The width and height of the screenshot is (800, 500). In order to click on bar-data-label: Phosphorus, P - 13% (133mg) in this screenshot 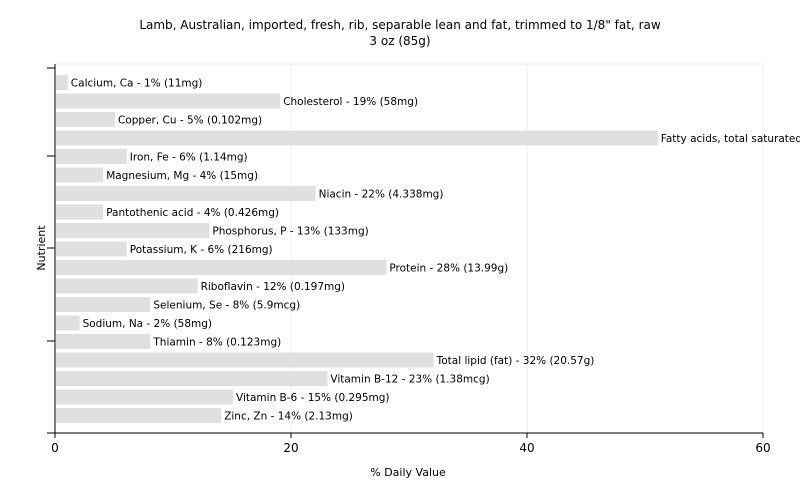, I will do `click(290, 232)`.